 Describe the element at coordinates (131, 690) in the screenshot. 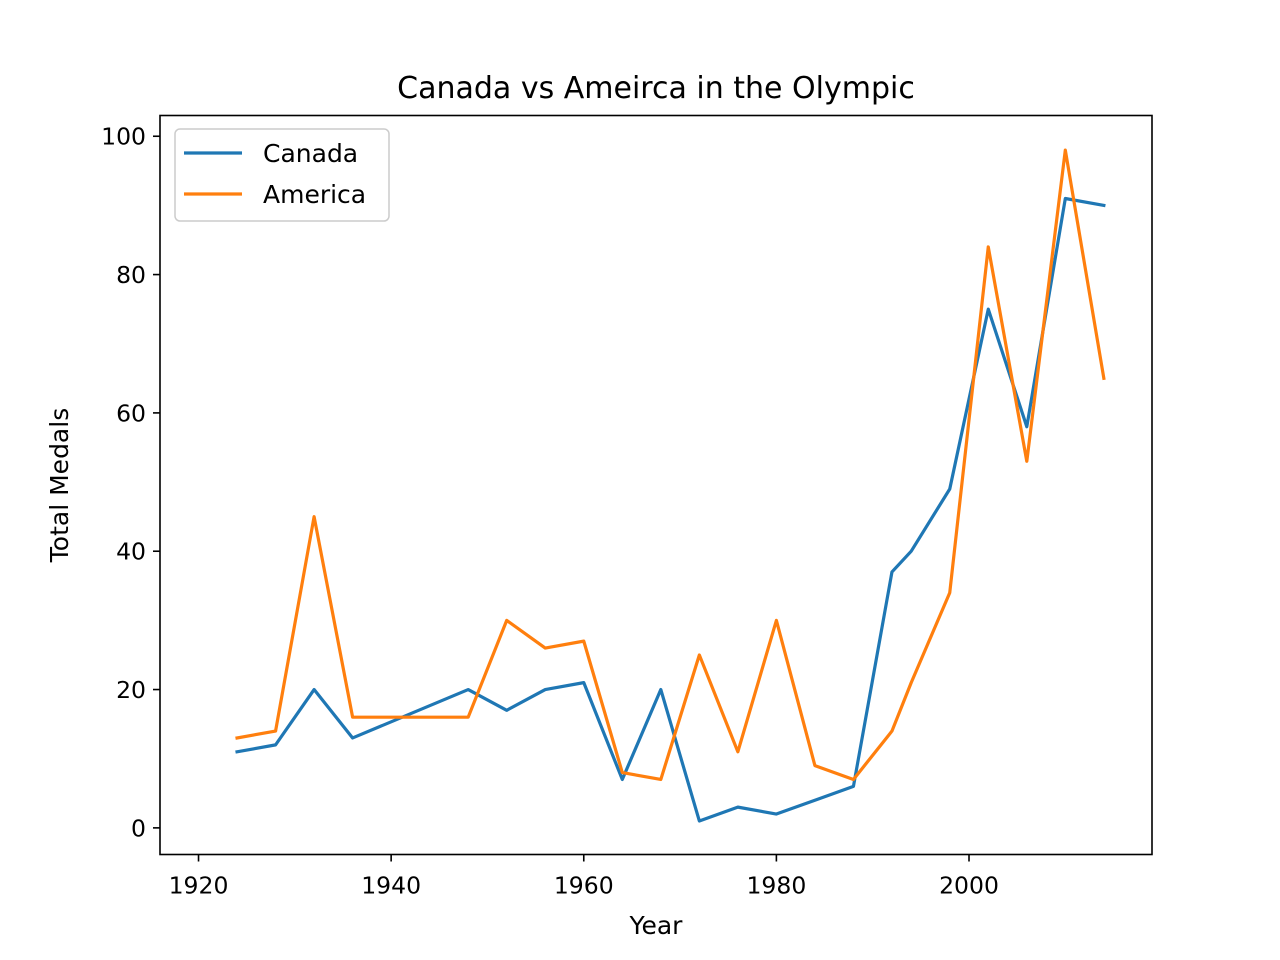

I see `y-tick-label: 20` at that location.